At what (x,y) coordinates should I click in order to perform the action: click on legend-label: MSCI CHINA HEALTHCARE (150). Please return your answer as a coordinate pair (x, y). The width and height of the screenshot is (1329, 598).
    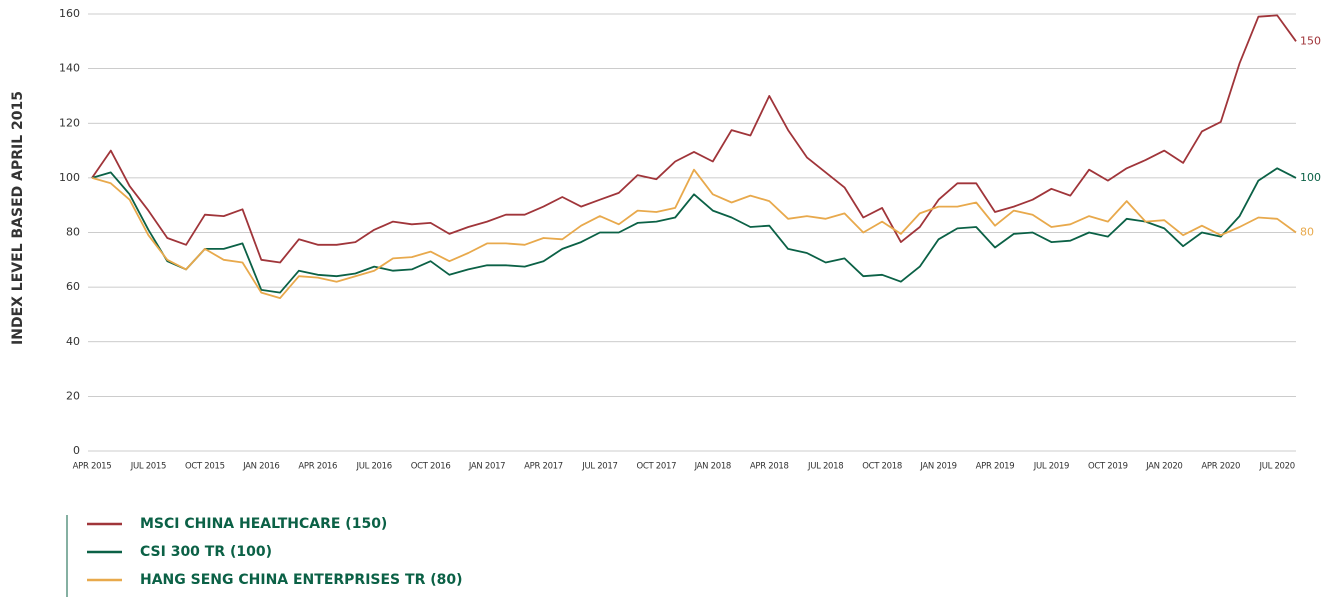
    Looking at the image, I should click on (263, 524).